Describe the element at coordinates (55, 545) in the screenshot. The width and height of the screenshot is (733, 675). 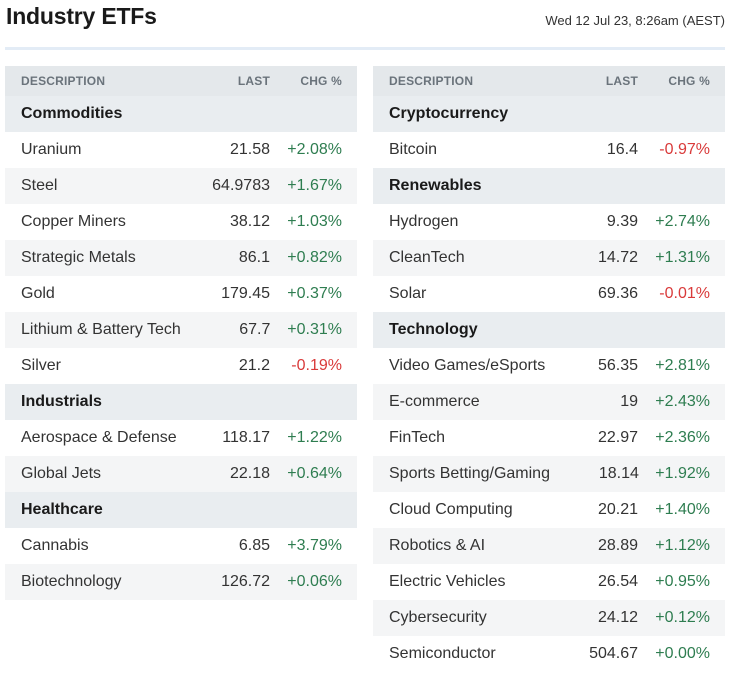
I see `etf-name: Cannabis` at that location.